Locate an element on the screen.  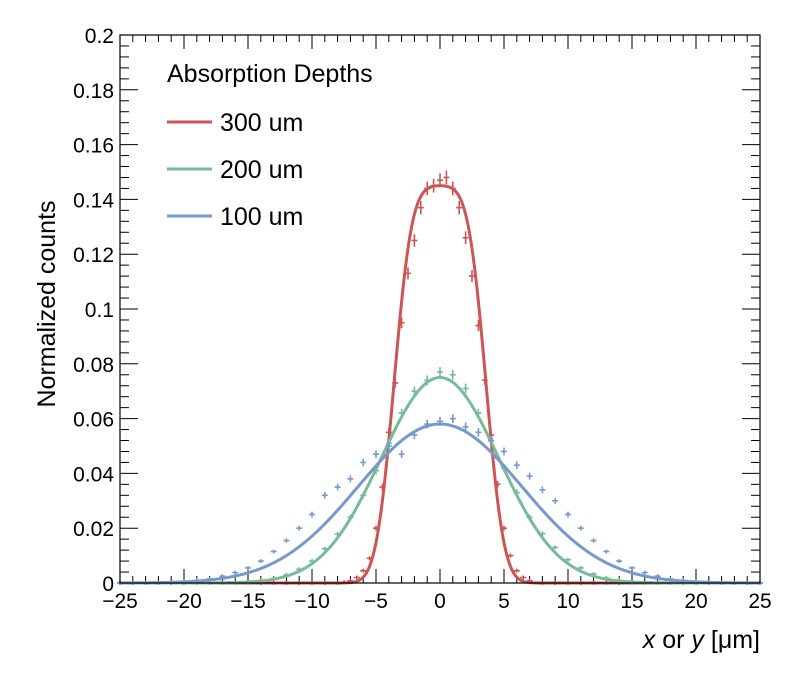
x-tick-label: 5 is located at coordinates (504, 601).